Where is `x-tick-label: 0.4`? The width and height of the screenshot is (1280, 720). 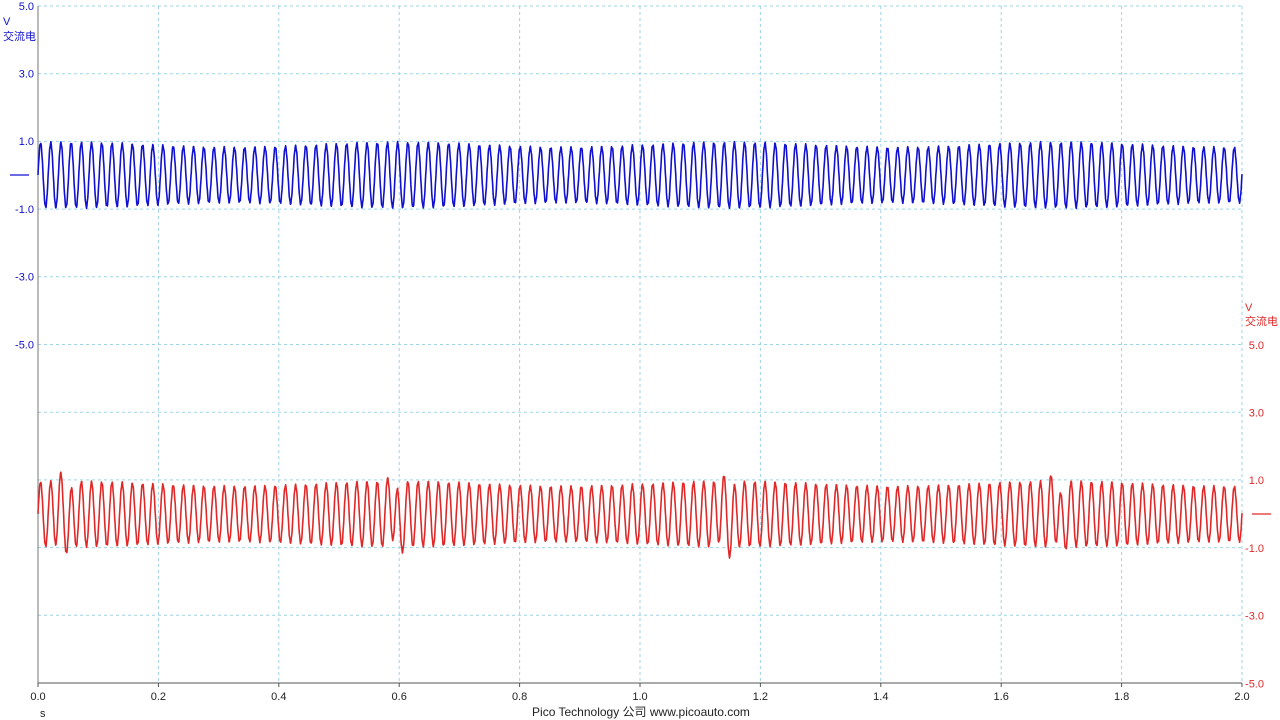
x-tick-label: 0.4 is located at coordinates (278, 697).